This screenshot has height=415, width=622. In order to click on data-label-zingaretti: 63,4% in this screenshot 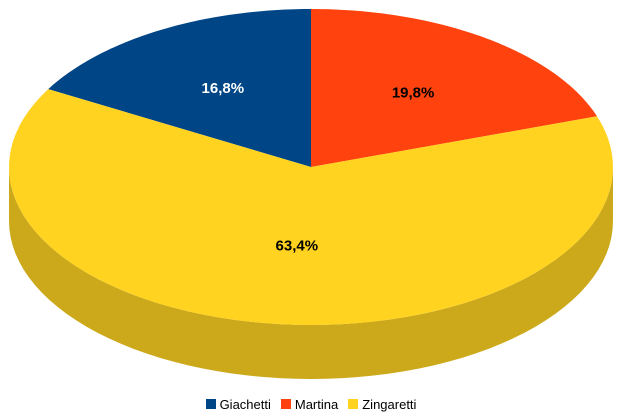, I will do `click(297, 246)`.